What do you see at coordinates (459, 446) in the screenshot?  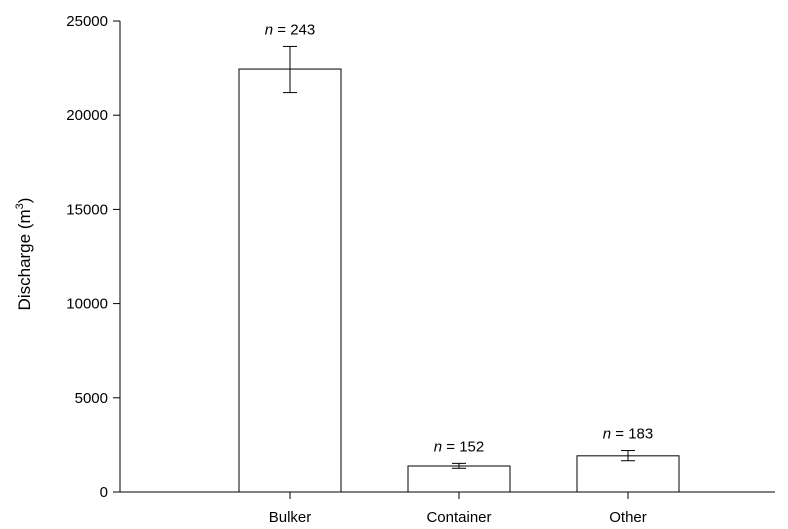 I see `sample-size-label: n = 152` at bounding box center [459, 446].